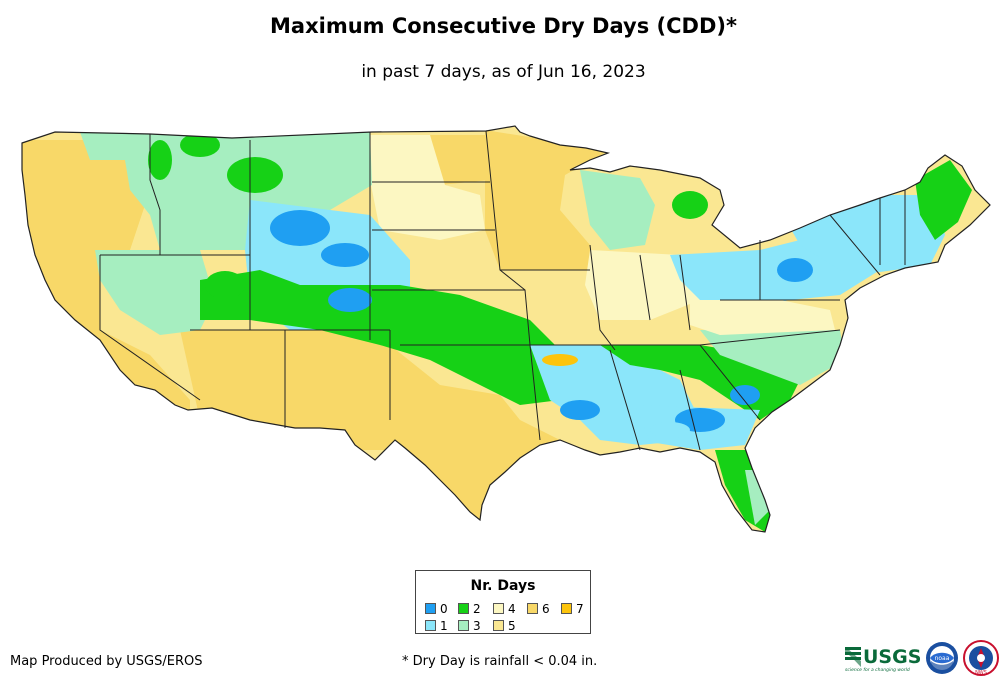 The image size is (1007, 691). I want to click on zone-days-2-new-england, so click(943, 200).